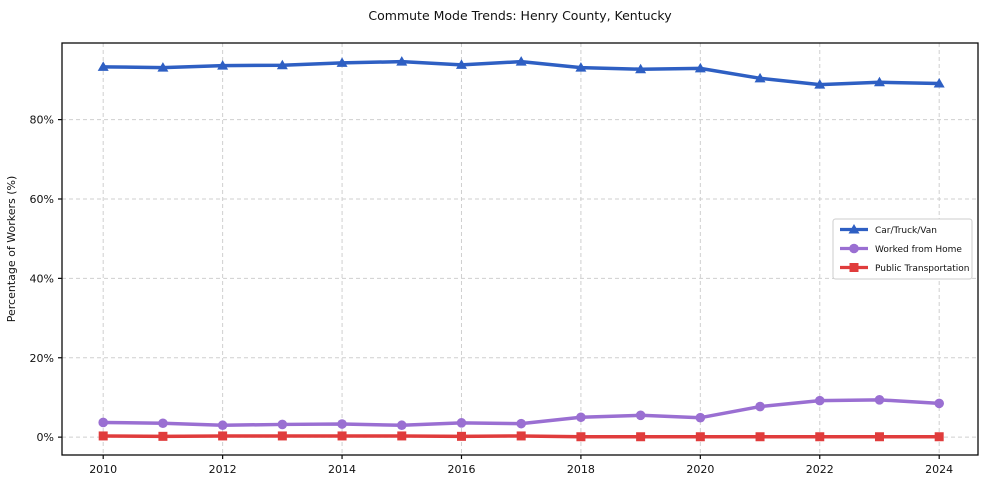 The image size is (990, 490). What do you see at coordinates (760, 437) in the screenshot?
I see `marker-public-transportation-2021` at bounding box center [760, 437].